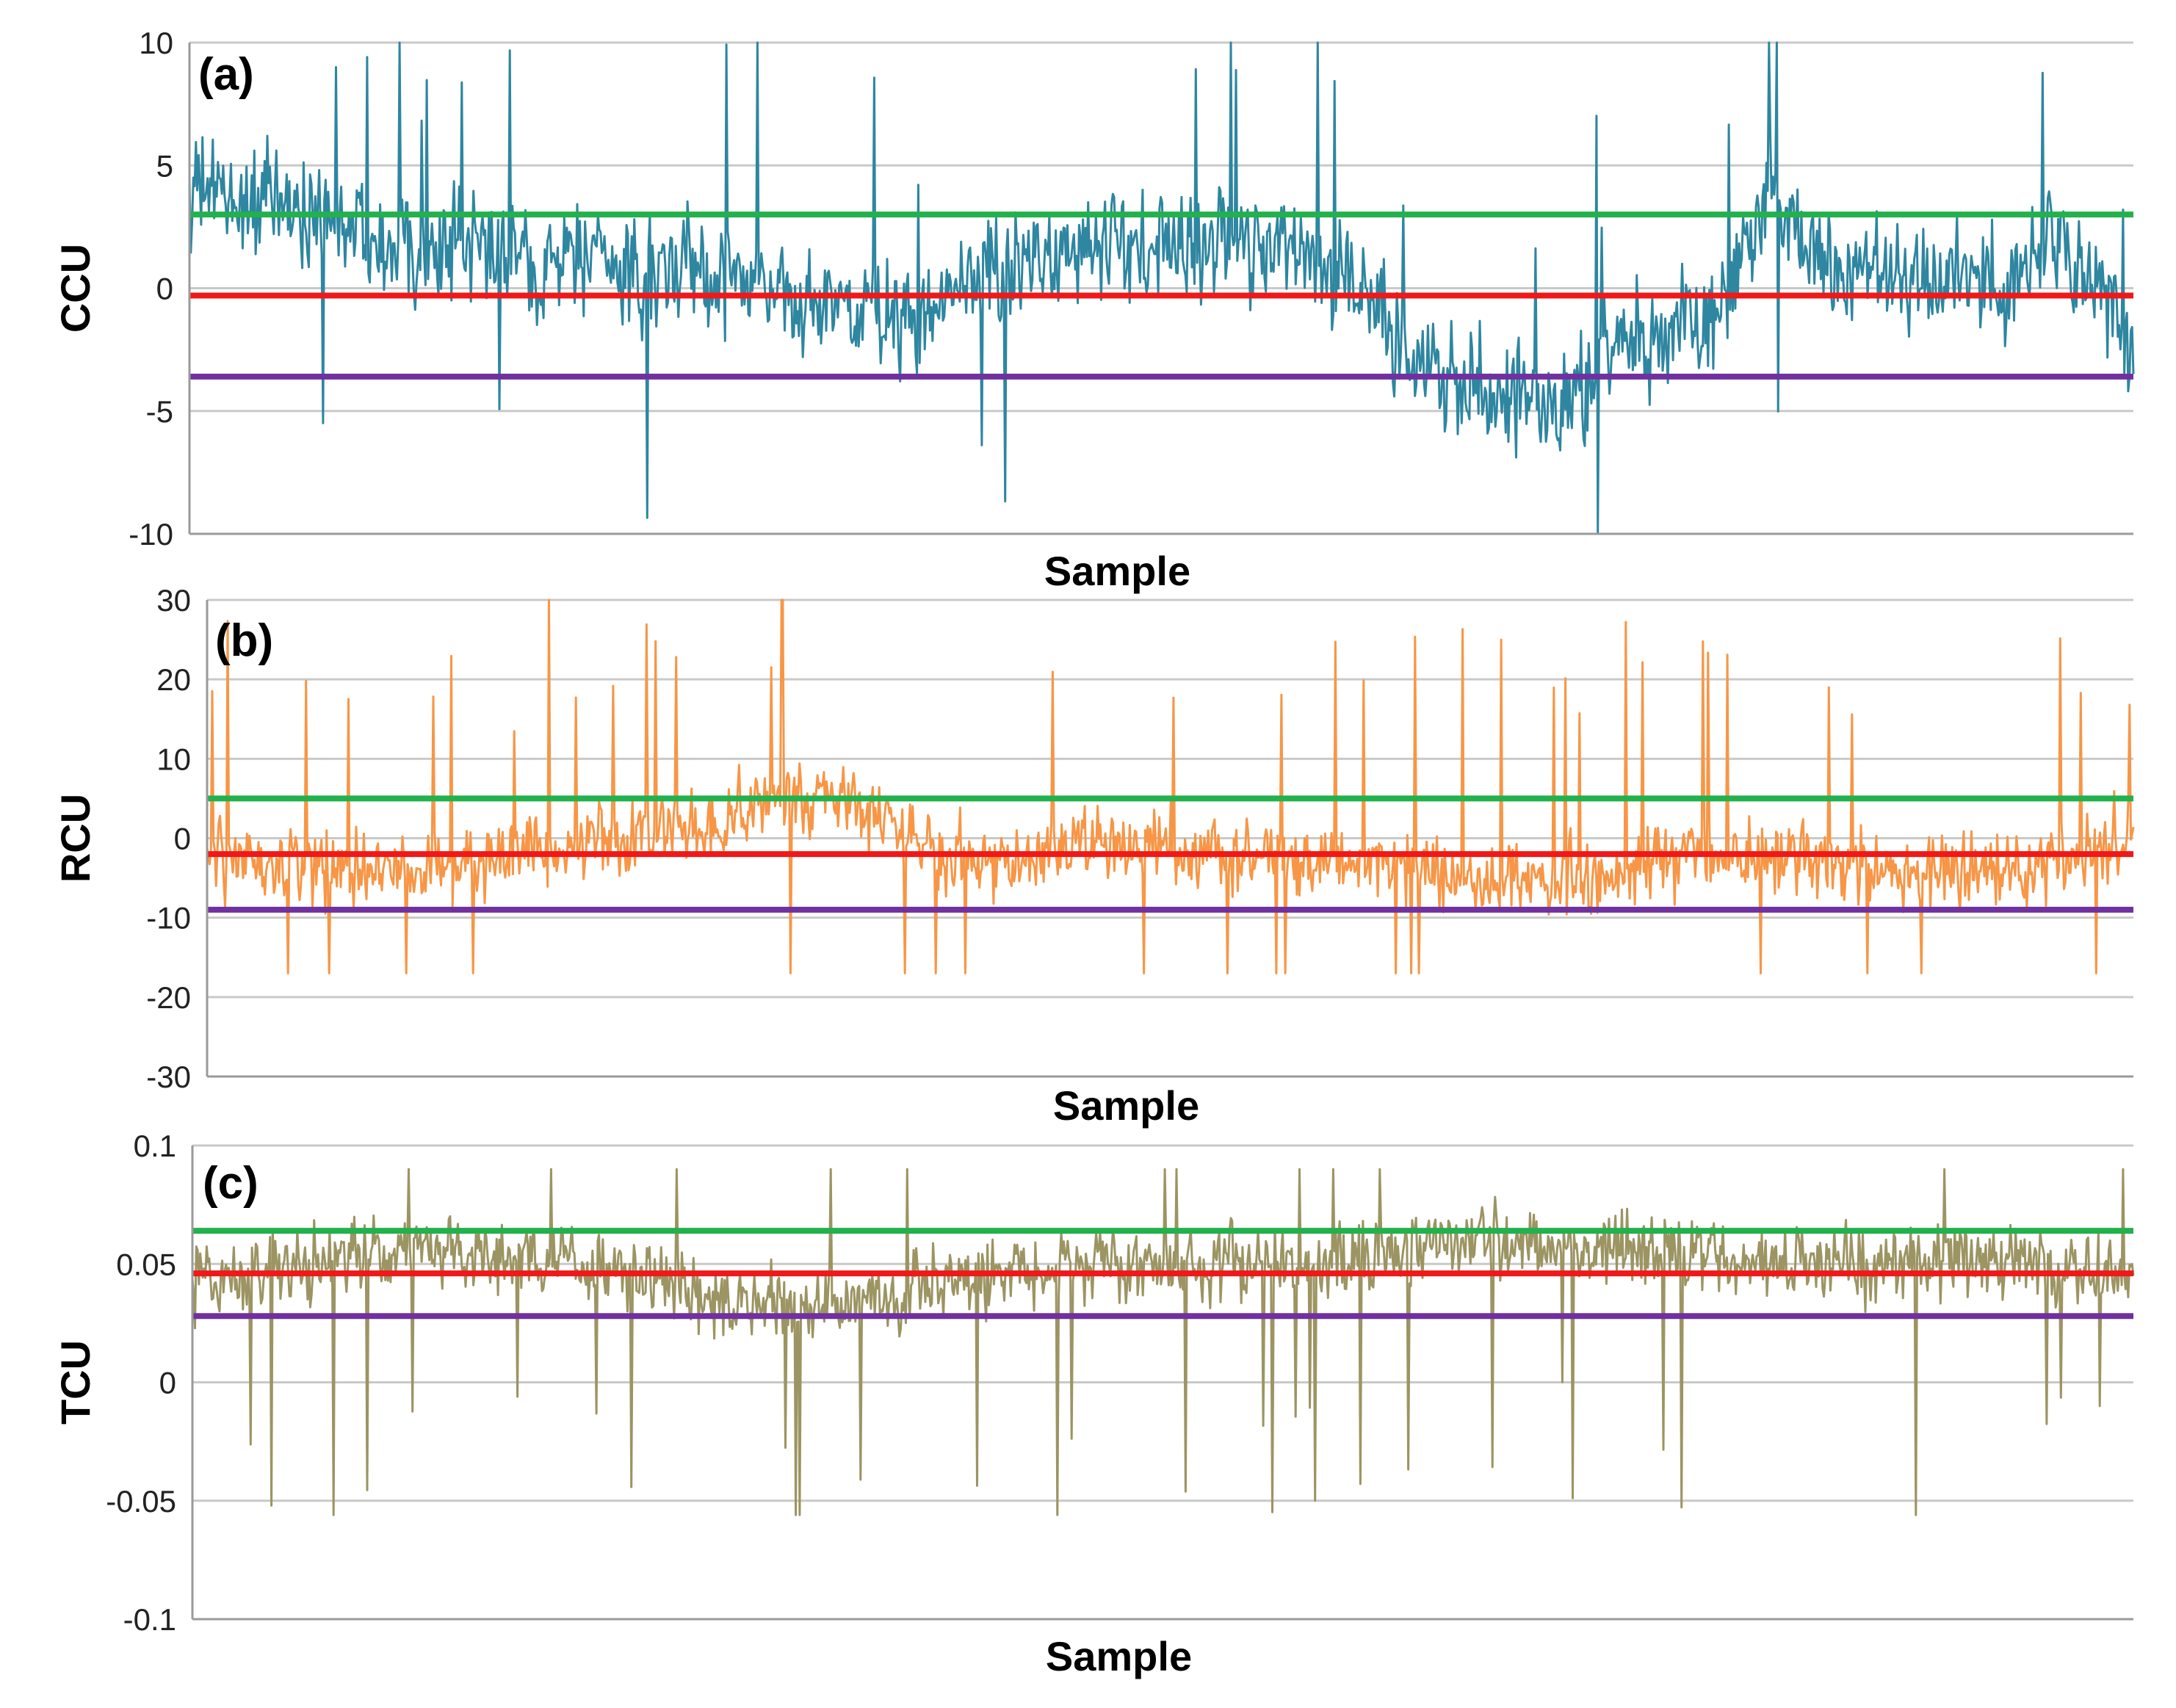 Image resolution: width=2176 pixels, height=1708 pixels. Describe the element at coordinates (164, 165) in the screenshot. I see `panel-a-y-tick-label: 5` at that location.